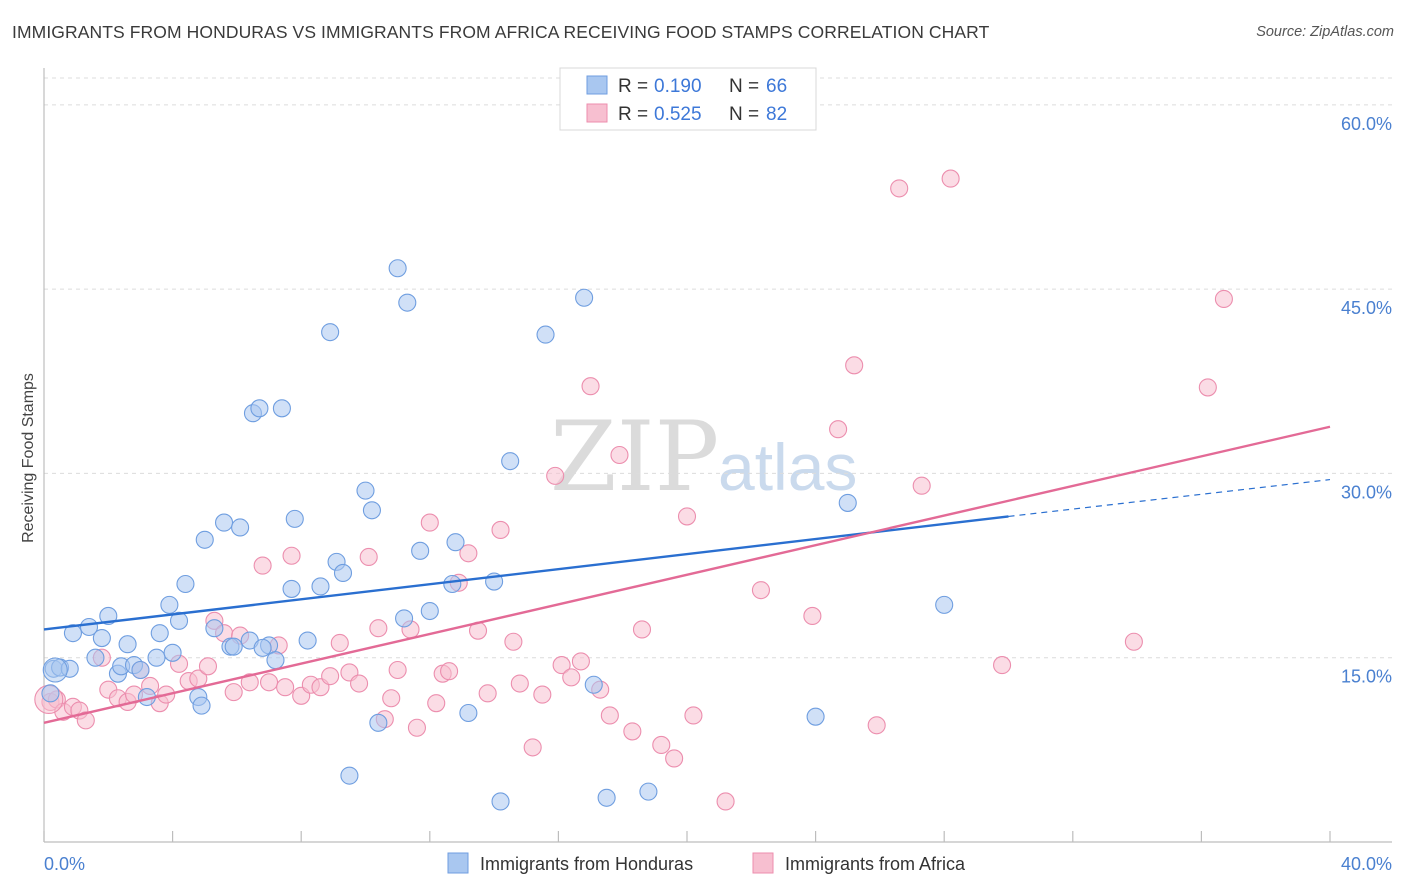 This screenshot has height=892, width=1406. I want to click on legend-n-label-honduras: N =, so click(744, 86).